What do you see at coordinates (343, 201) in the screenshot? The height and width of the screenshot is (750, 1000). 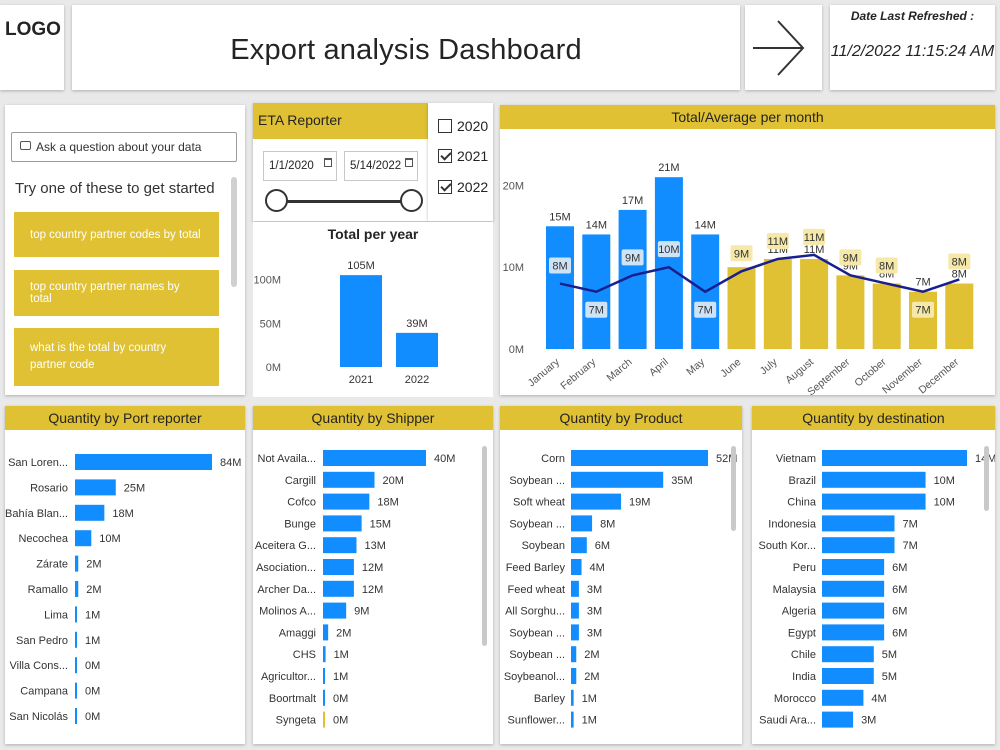 I see `date-range-slider` at bounding box center [343, 201].